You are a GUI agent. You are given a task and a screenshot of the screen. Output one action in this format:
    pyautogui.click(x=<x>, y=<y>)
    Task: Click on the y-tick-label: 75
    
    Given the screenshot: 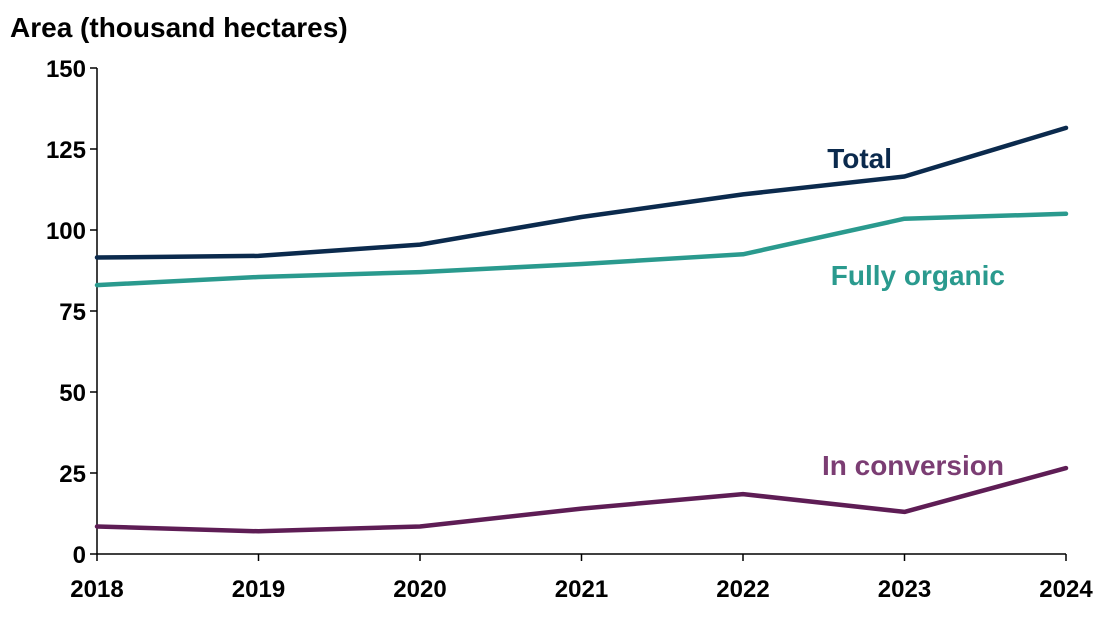 What is the action you would take?
    pyautogui.click(x=72, y=312)
    